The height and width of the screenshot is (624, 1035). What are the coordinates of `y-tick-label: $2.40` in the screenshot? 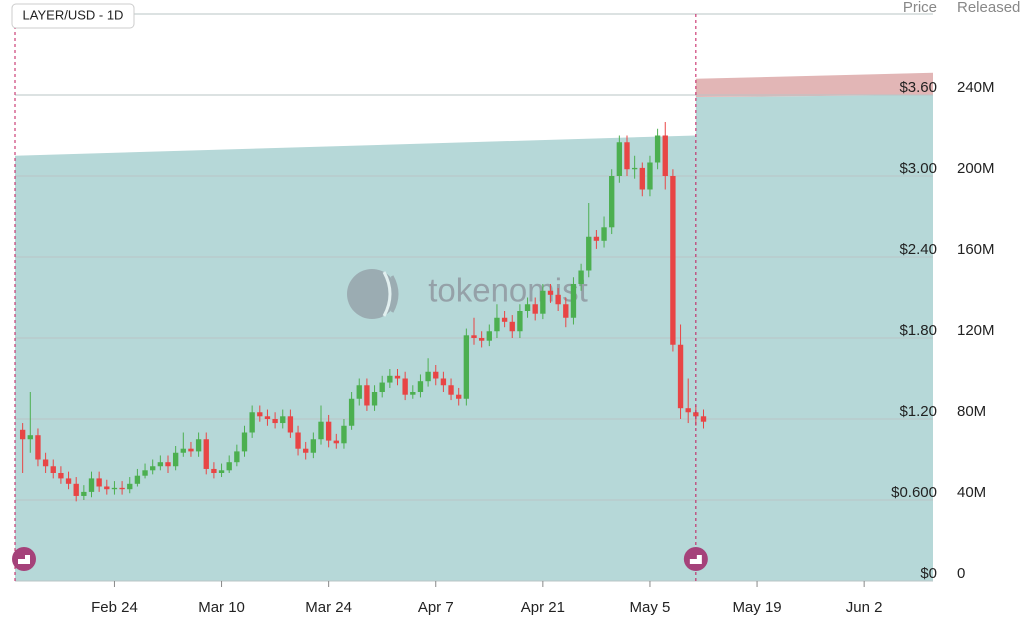 It's located at (918, 249).